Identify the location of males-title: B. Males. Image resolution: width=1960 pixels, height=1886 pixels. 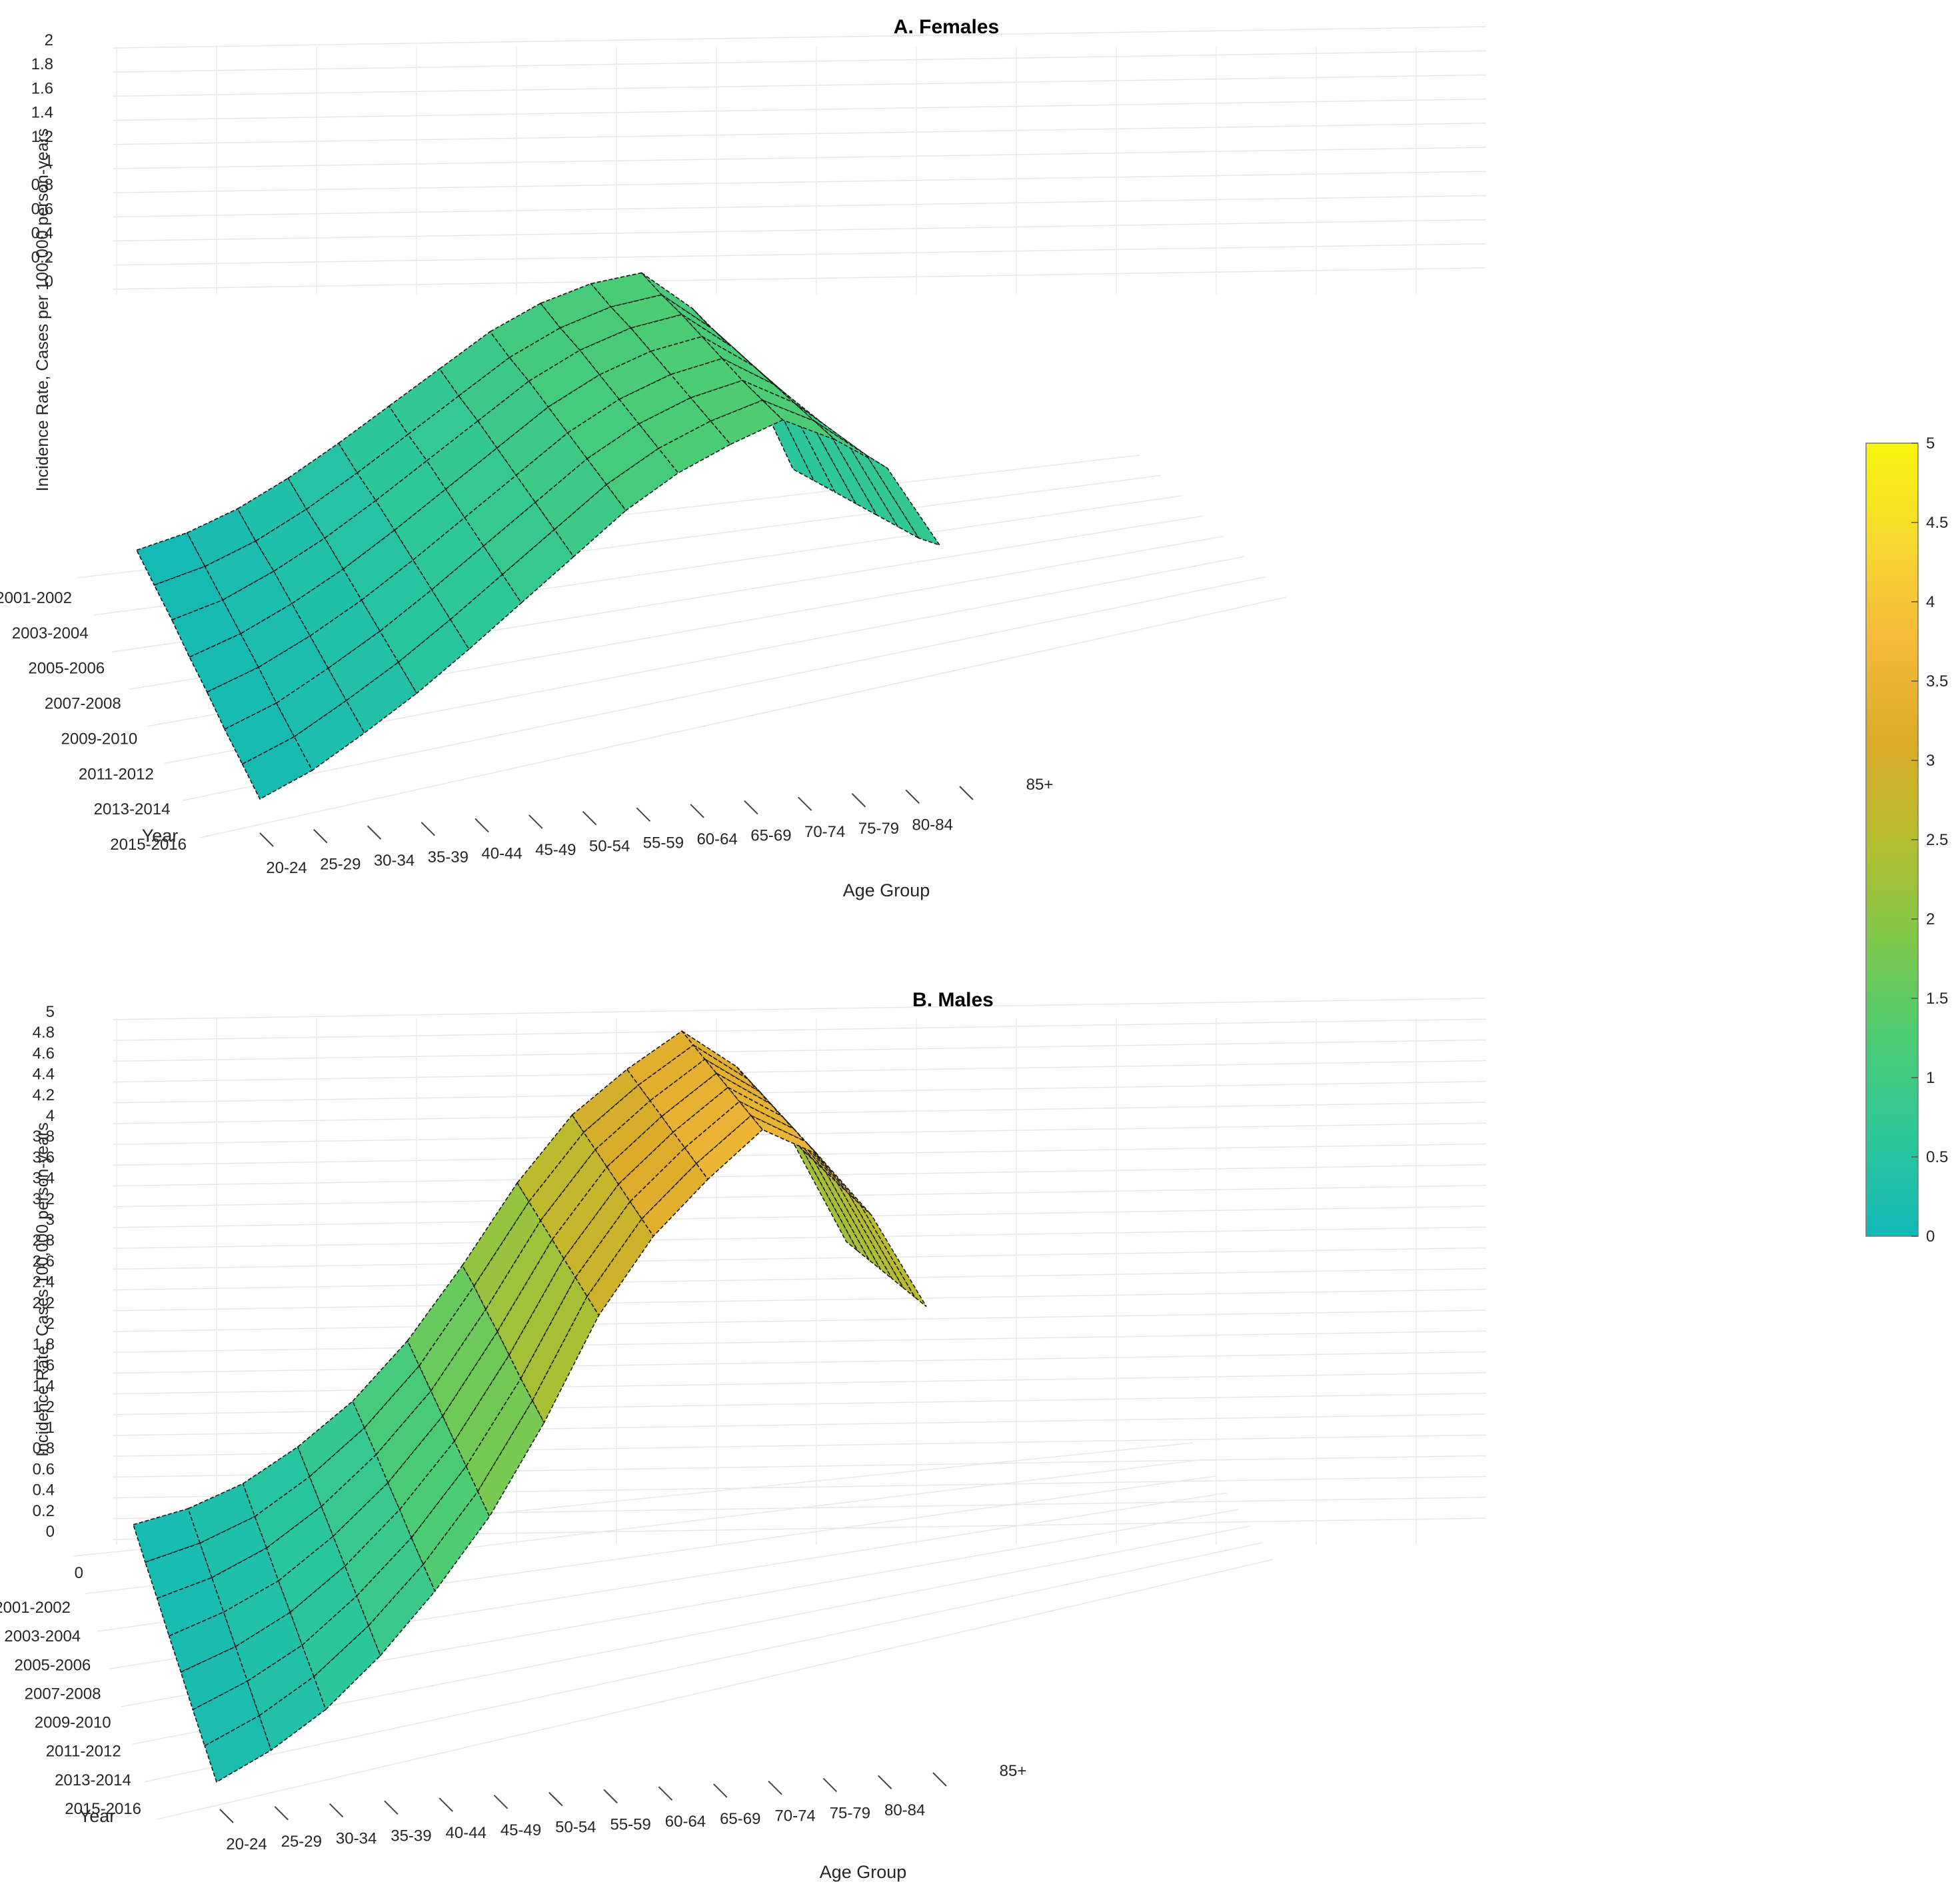
(953, 1000).